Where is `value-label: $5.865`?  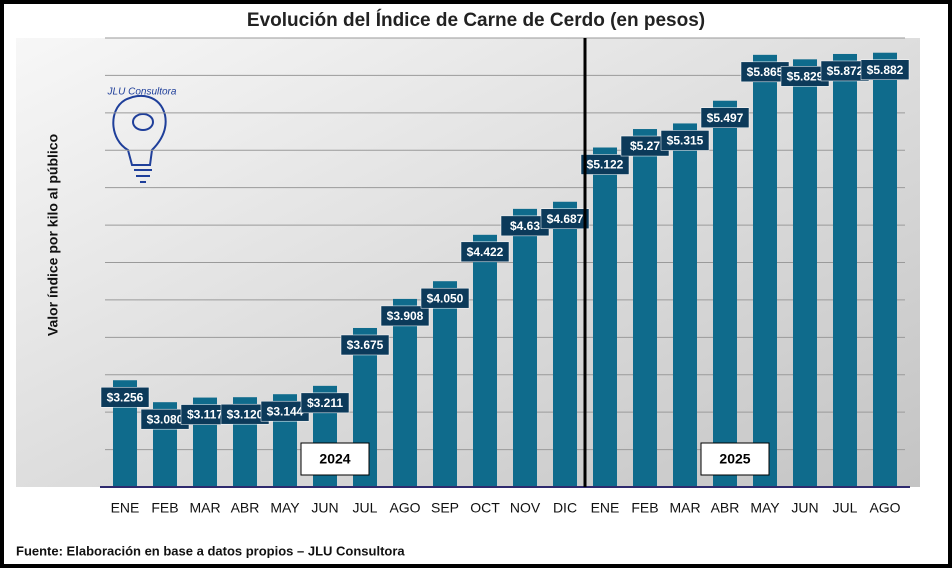 value-label: $5.865 is located at coordinates (765, 72).